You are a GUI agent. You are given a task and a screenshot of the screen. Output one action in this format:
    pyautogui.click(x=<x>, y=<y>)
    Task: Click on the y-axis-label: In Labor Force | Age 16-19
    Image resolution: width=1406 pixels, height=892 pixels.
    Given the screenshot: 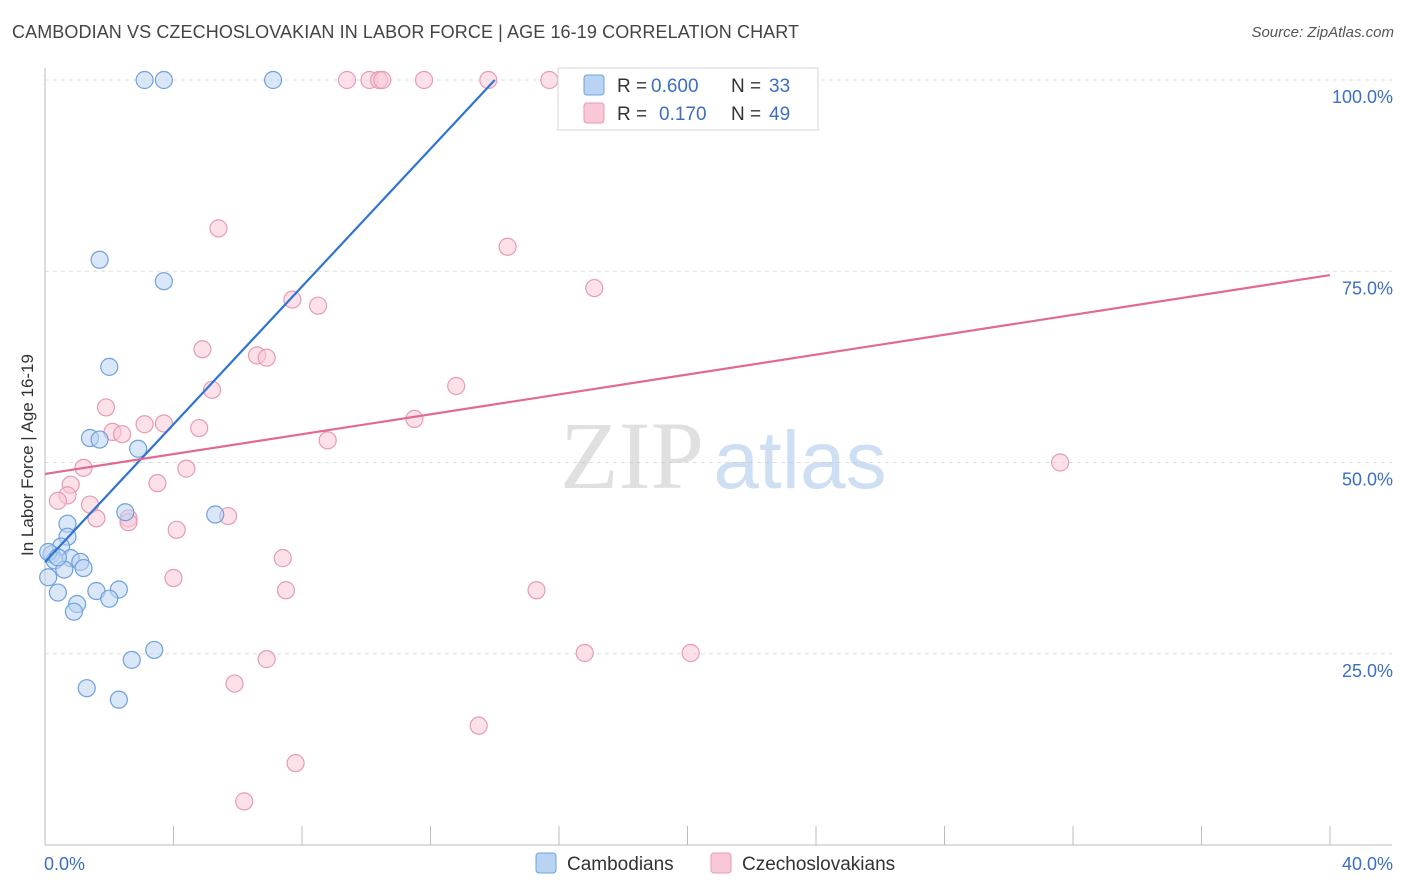 What is the action you would take?
    pyautogui.click(x=27, y=455)
    